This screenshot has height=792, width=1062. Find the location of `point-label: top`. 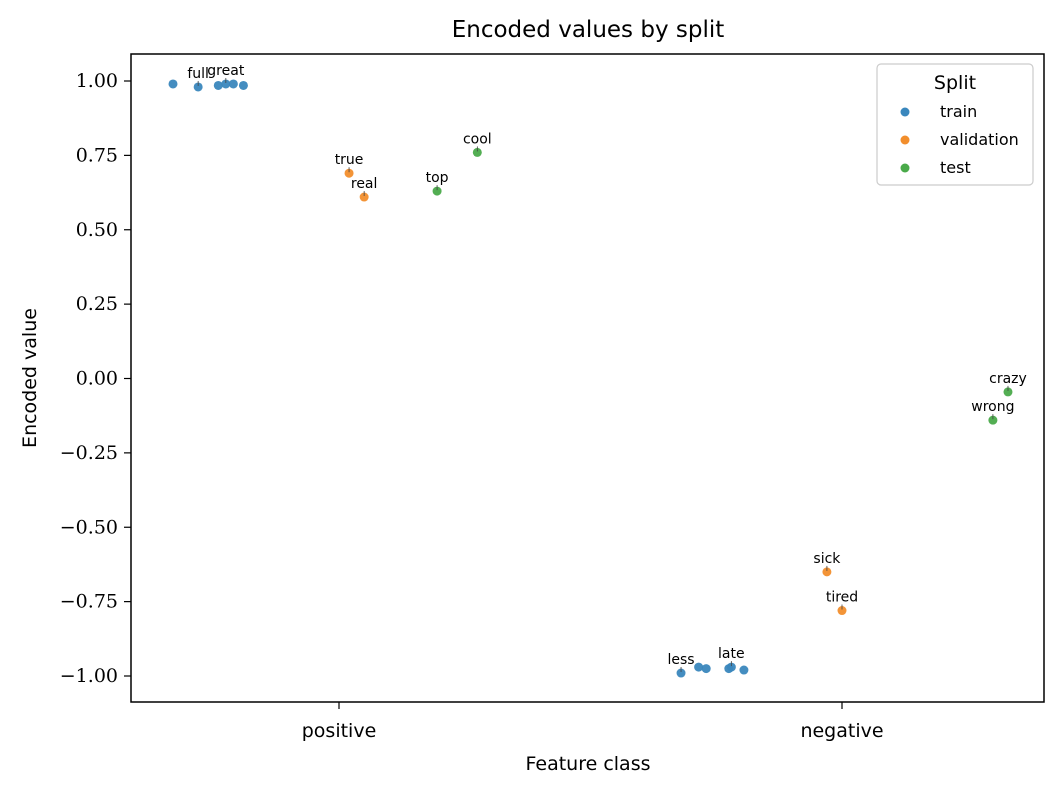

point-label: top is located at coordinates (437, 178).